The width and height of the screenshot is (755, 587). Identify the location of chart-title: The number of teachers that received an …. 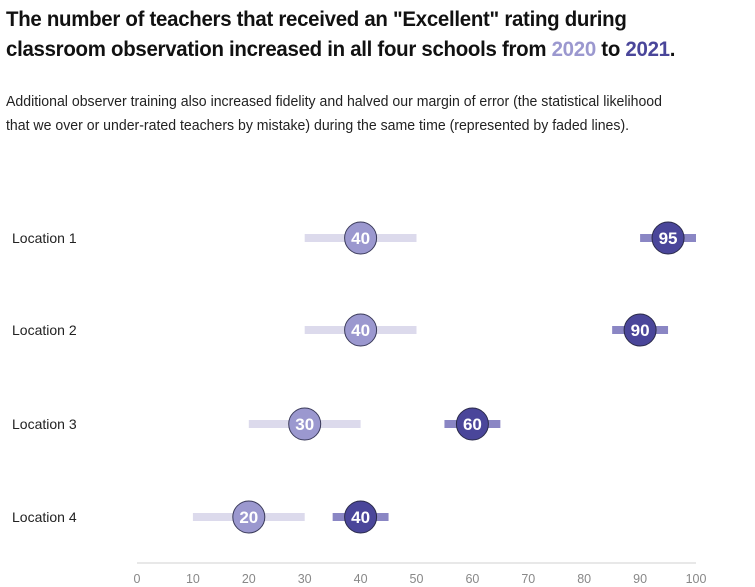
(361, 34).